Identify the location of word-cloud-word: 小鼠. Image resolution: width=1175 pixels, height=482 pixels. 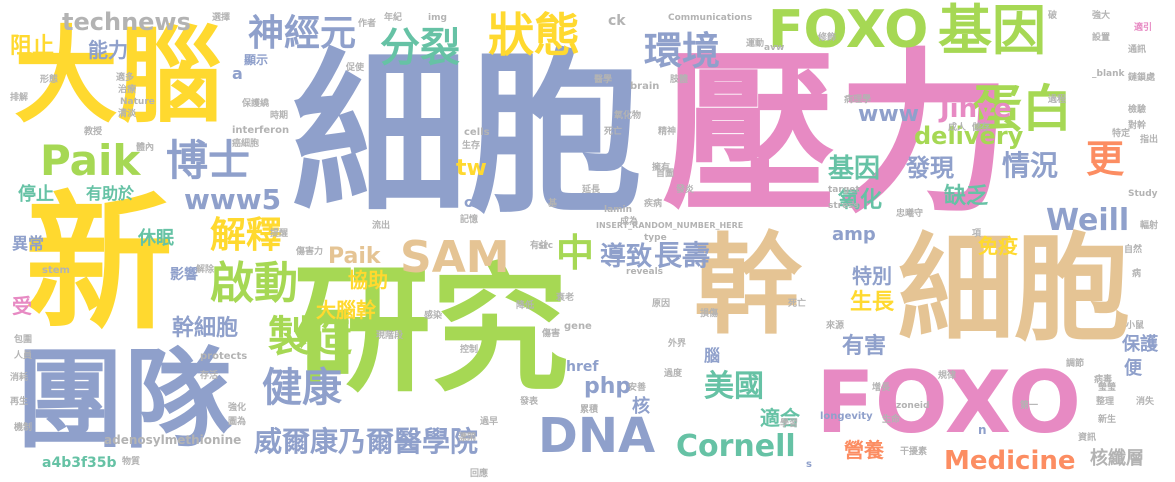
(1135, 326).